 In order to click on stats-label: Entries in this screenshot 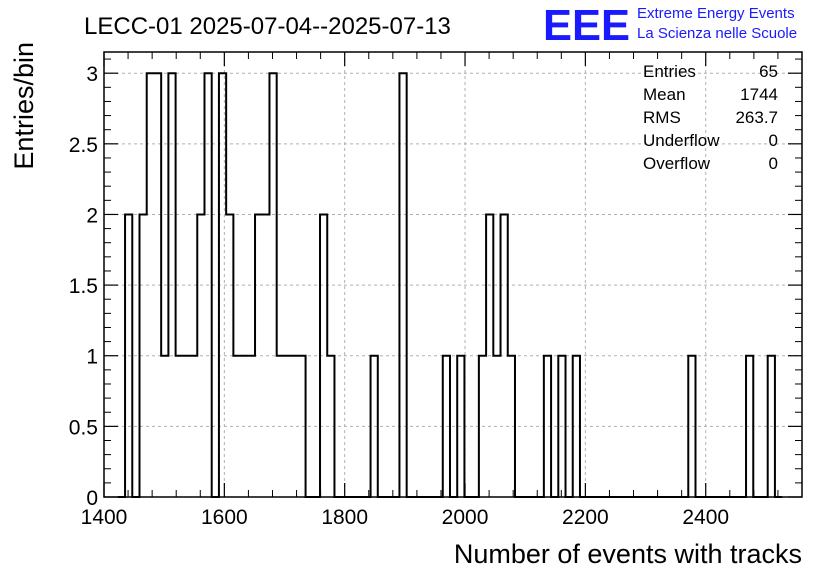, I will do `click(669, 71)`.